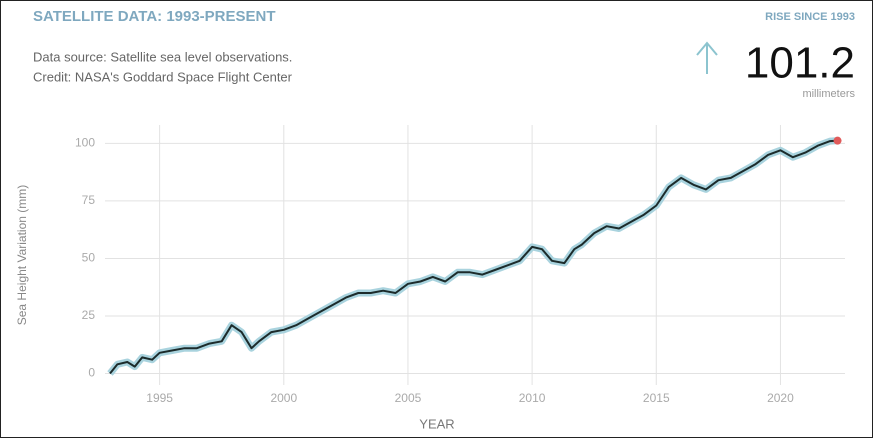 The height and width of the screenshot is (438, 873). I want to click on y-axis-title: Sea Height Variation (mm), so click(22, 255).